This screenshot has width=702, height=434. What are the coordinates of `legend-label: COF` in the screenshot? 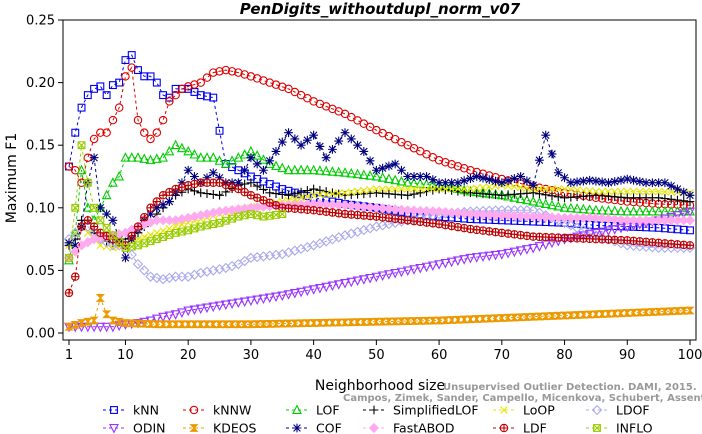 It's located at (329, 427).